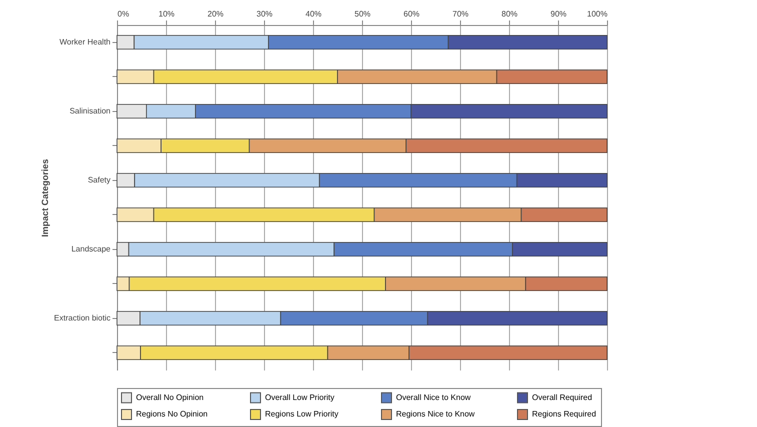 This screenshot has height=427, width=757. What do you see at coordinates (172, 414) in the screenshot?
I see `legend-label: Regions No Opinion` at bounding box center [172, 414].